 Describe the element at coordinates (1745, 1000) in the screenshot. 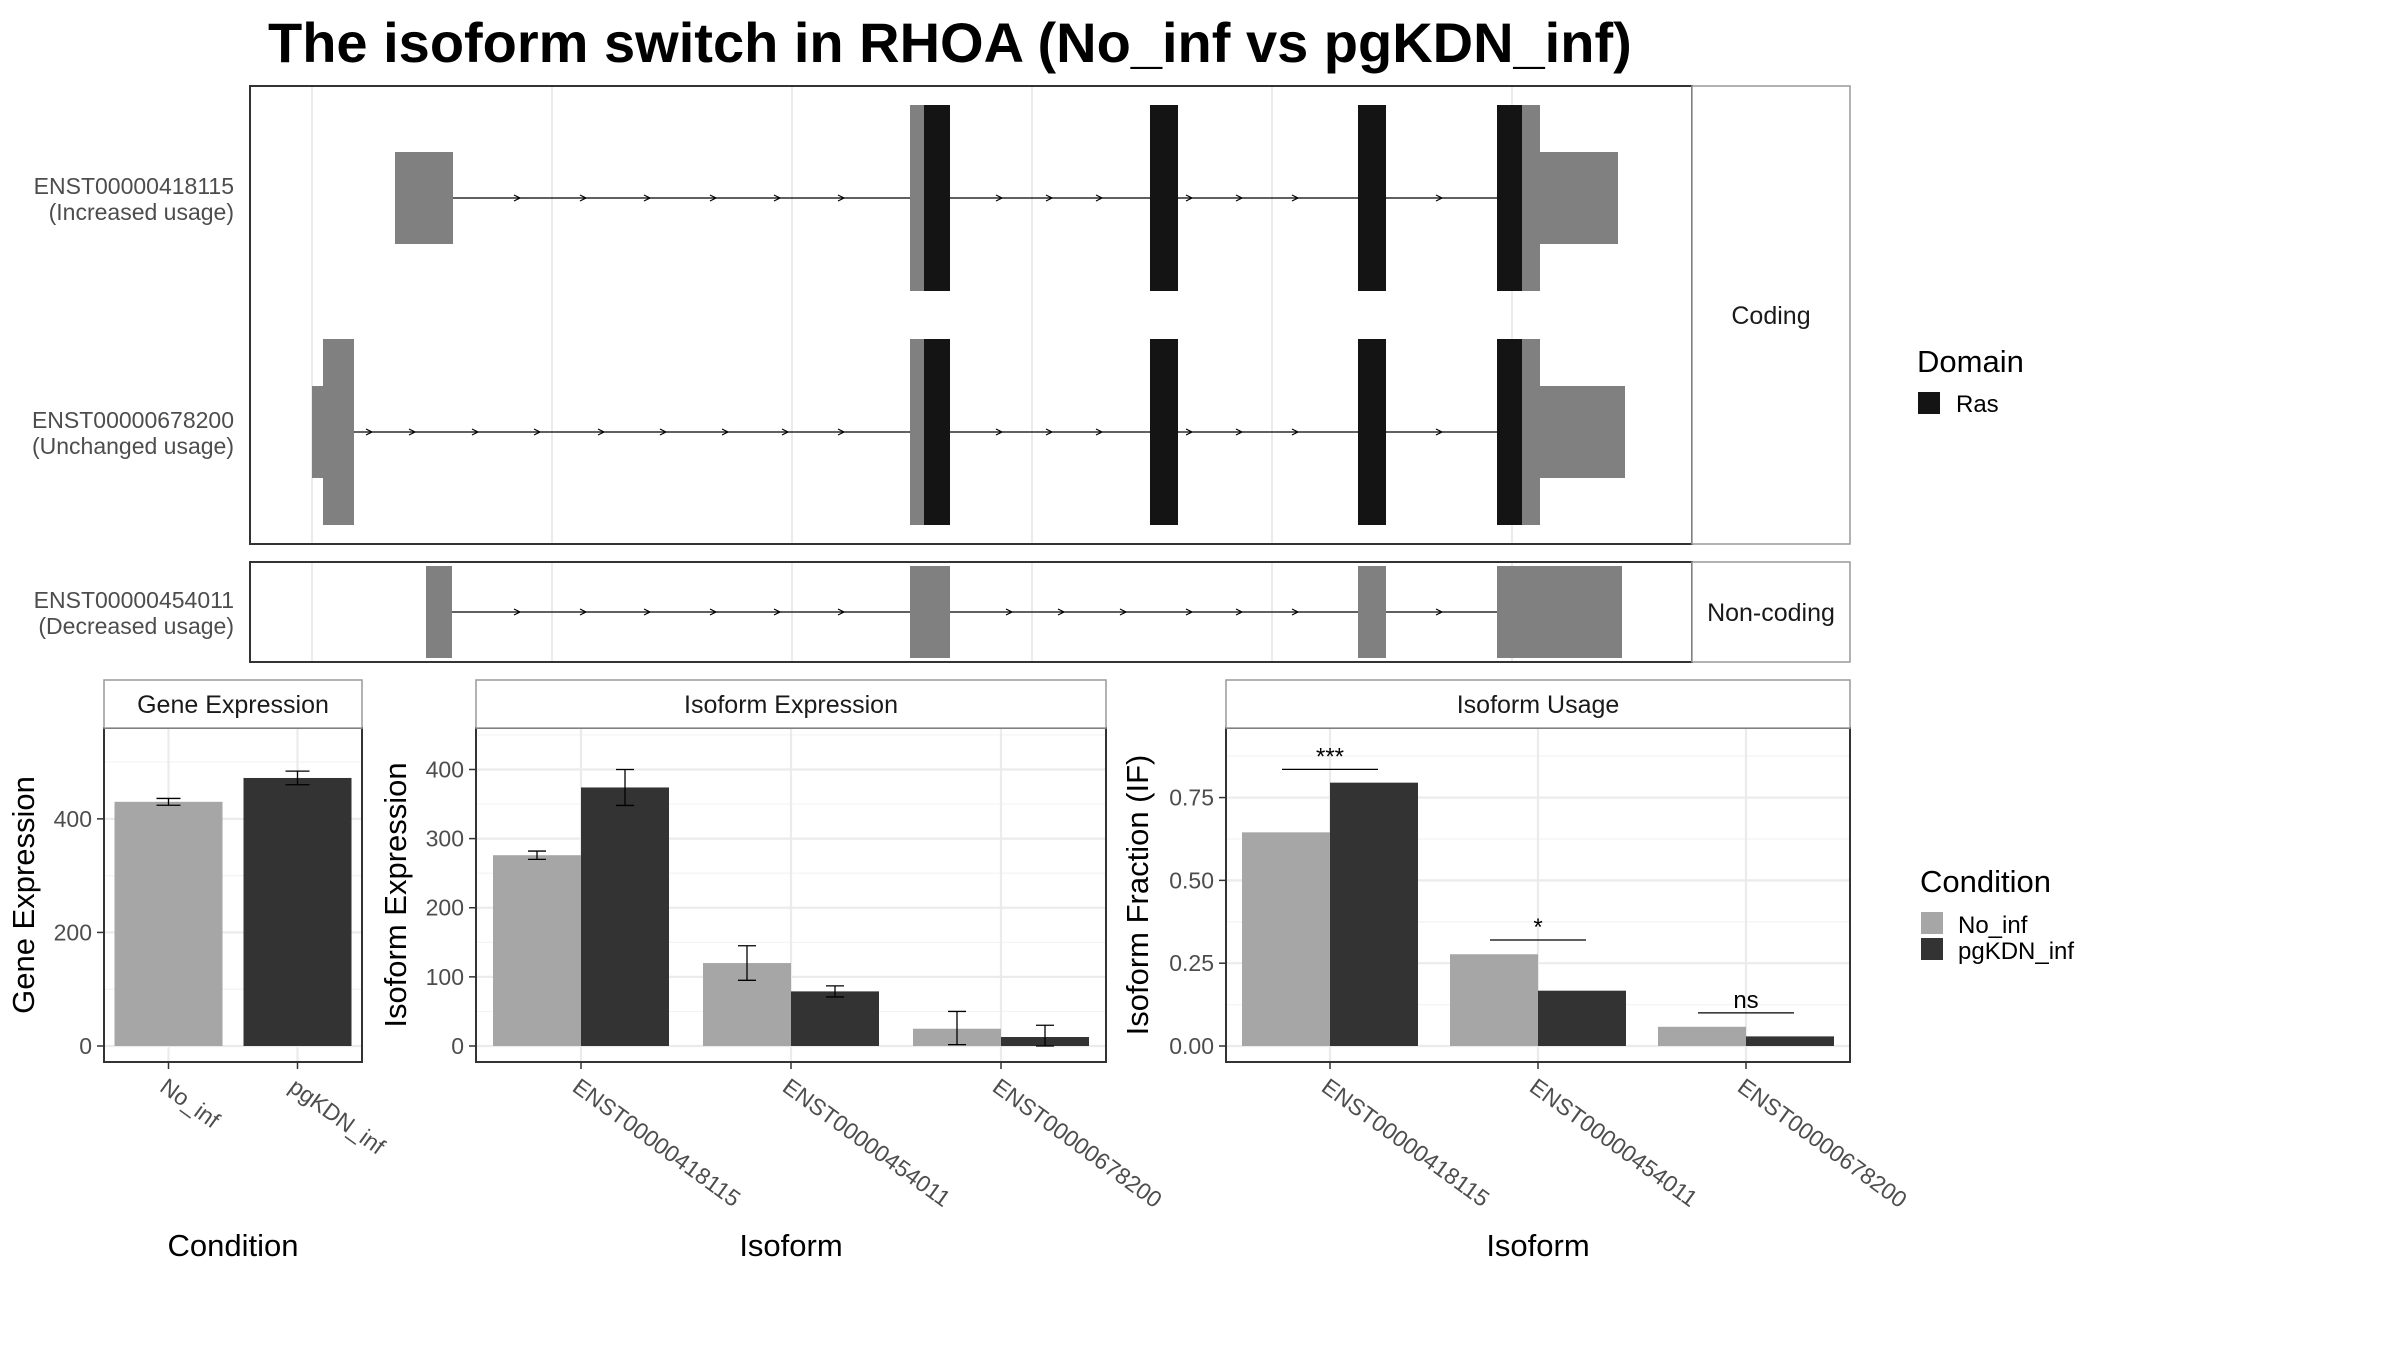

I see `significance-label: ns` at that location.